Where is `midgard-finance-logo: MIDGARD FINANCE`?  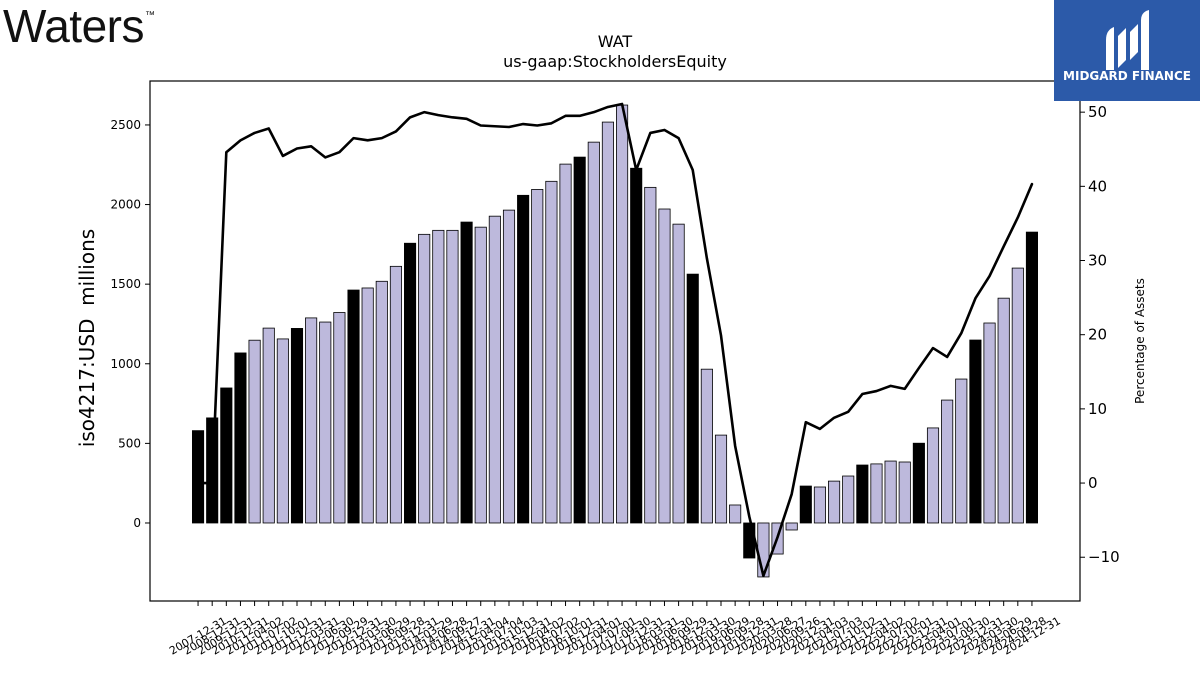
midgard-finance-logo: MIDGARD FINANCE is located at coordinates (1127, 50).